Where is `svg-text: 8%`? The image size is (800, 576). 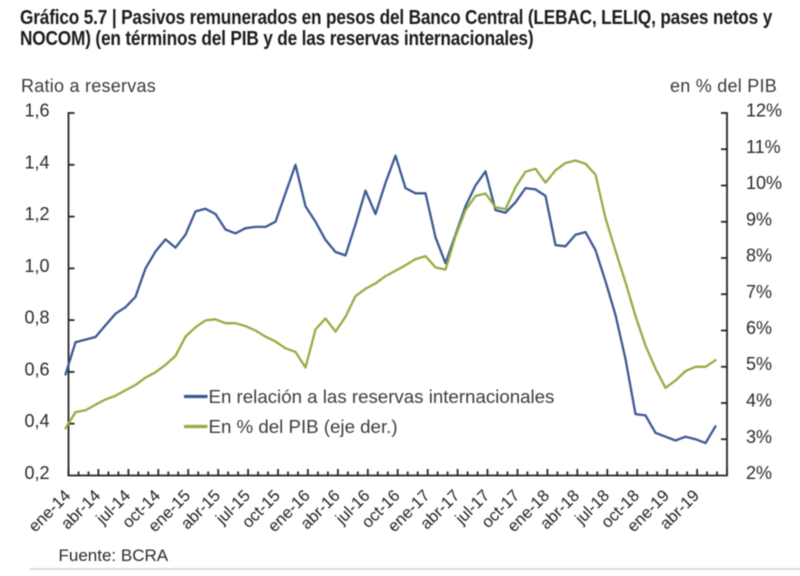
svg-text: 8% is located at coordinates (759, 256).